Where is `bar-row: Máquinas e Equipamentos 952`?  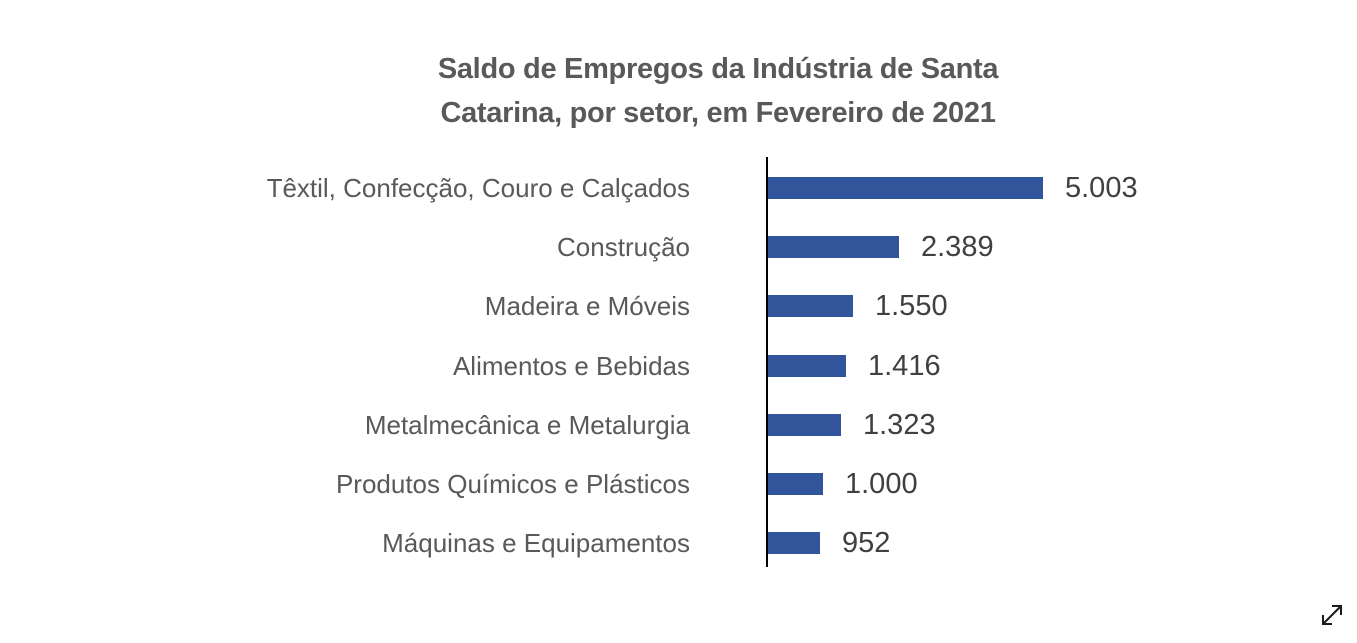 bar-row: Máquinas e Equipamentos 952 is located at coordinates (678, 543).